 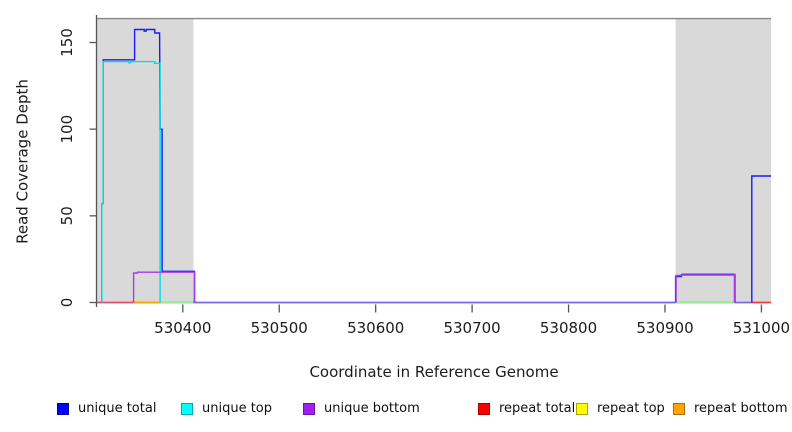 I want to click on legend-swatch-unique-top, so click(x=187, y=409).